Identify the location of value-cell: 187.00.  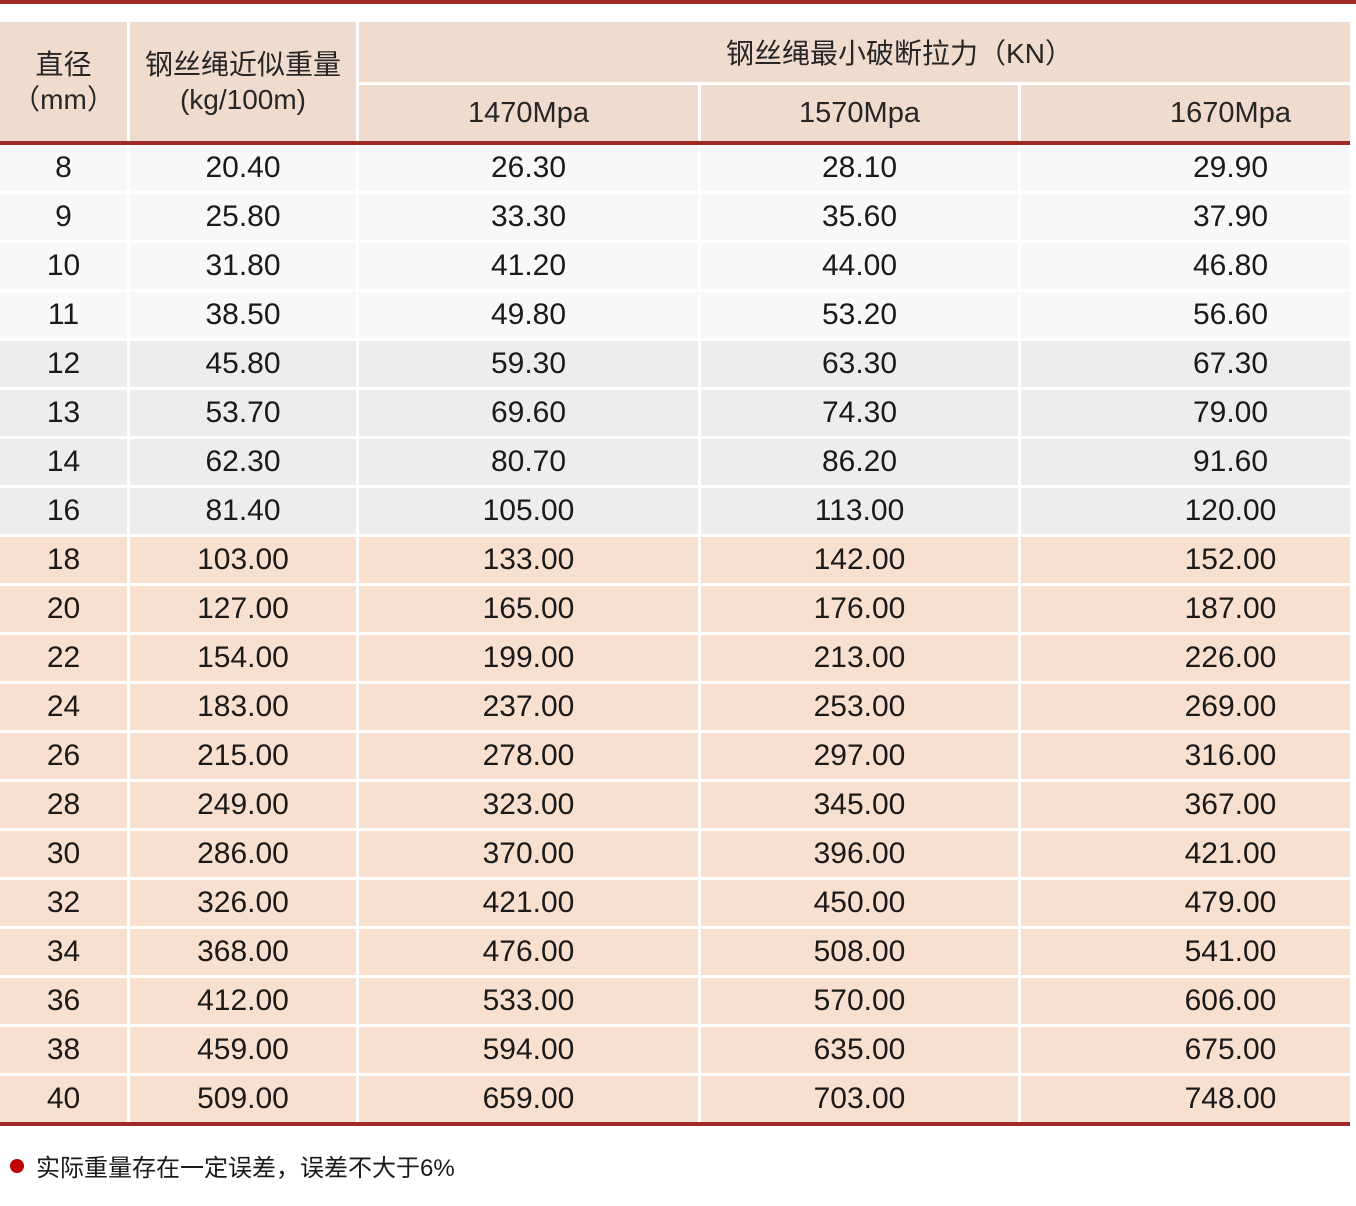
(1185, 609).